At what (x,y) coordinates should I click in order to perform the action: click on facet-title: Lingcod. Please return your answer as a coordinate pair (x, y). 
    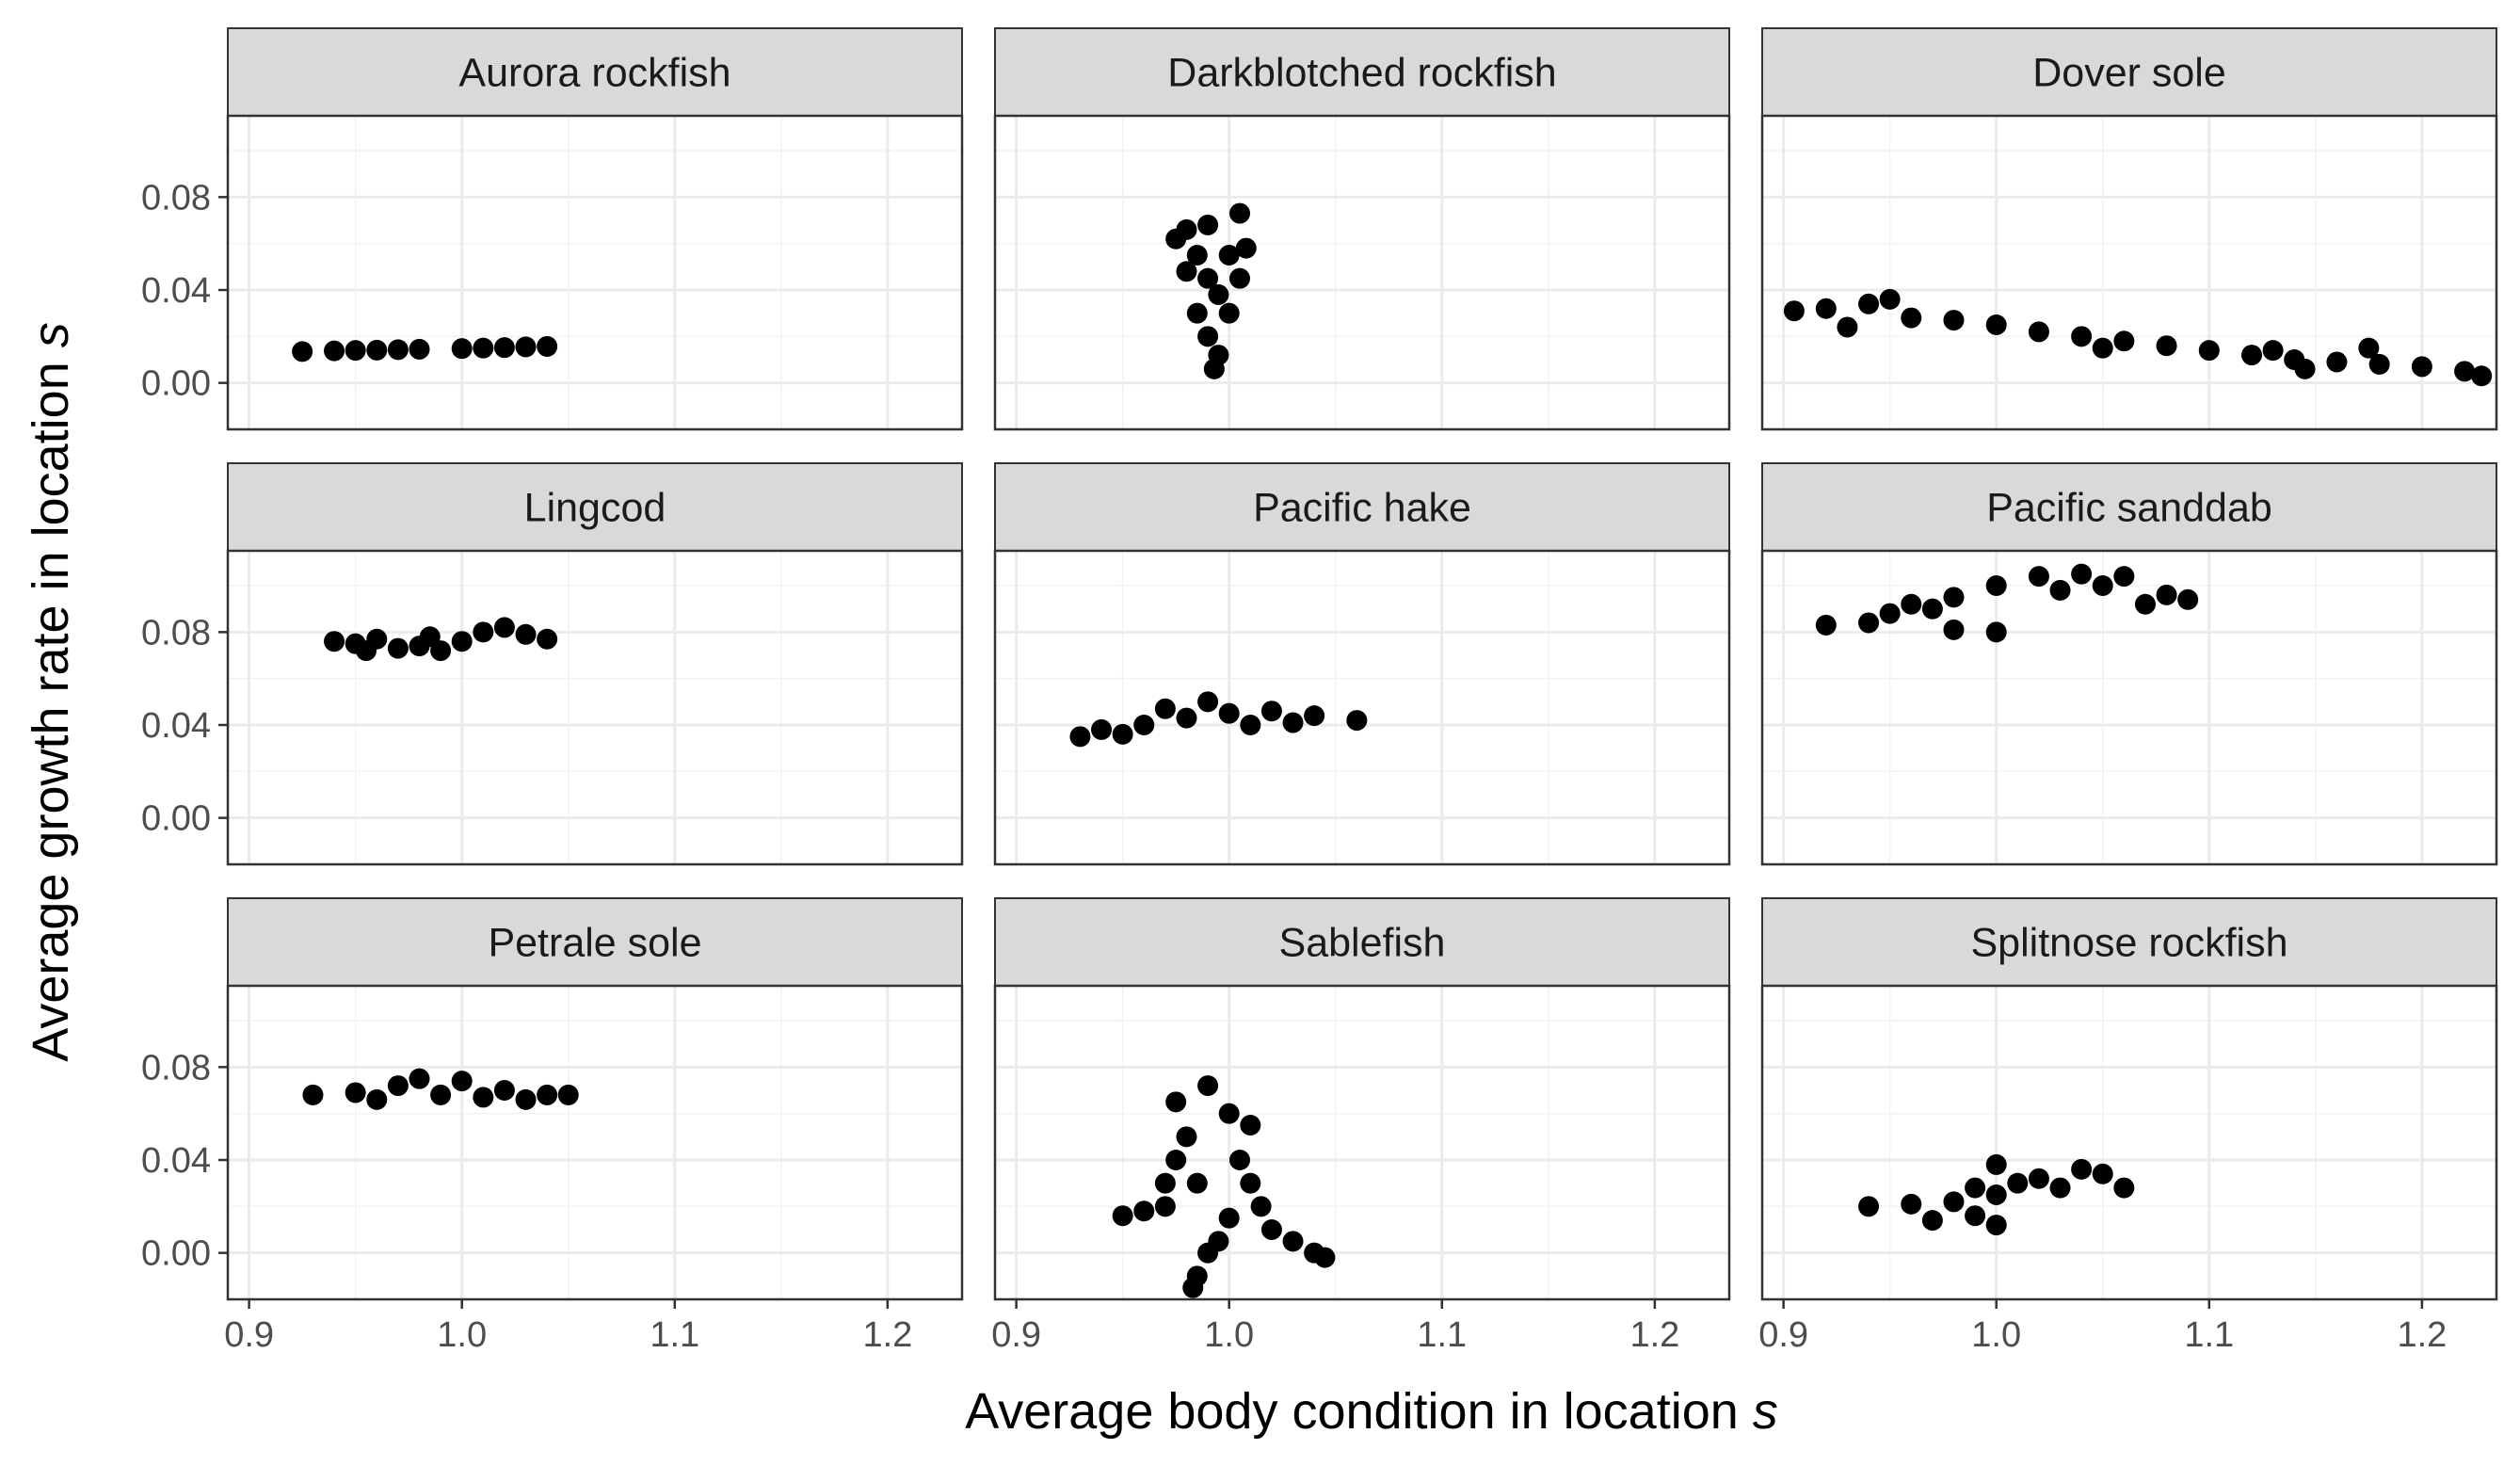
    Looking at the image, I should click on (595, 508).